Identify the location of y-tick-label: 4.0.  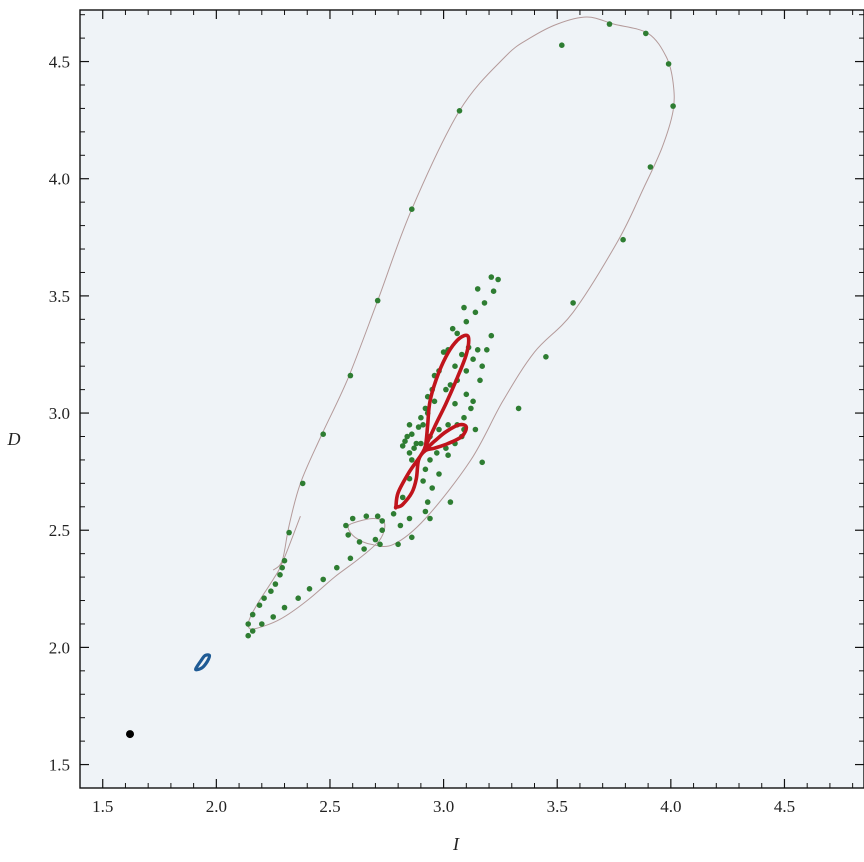
(59, 179).